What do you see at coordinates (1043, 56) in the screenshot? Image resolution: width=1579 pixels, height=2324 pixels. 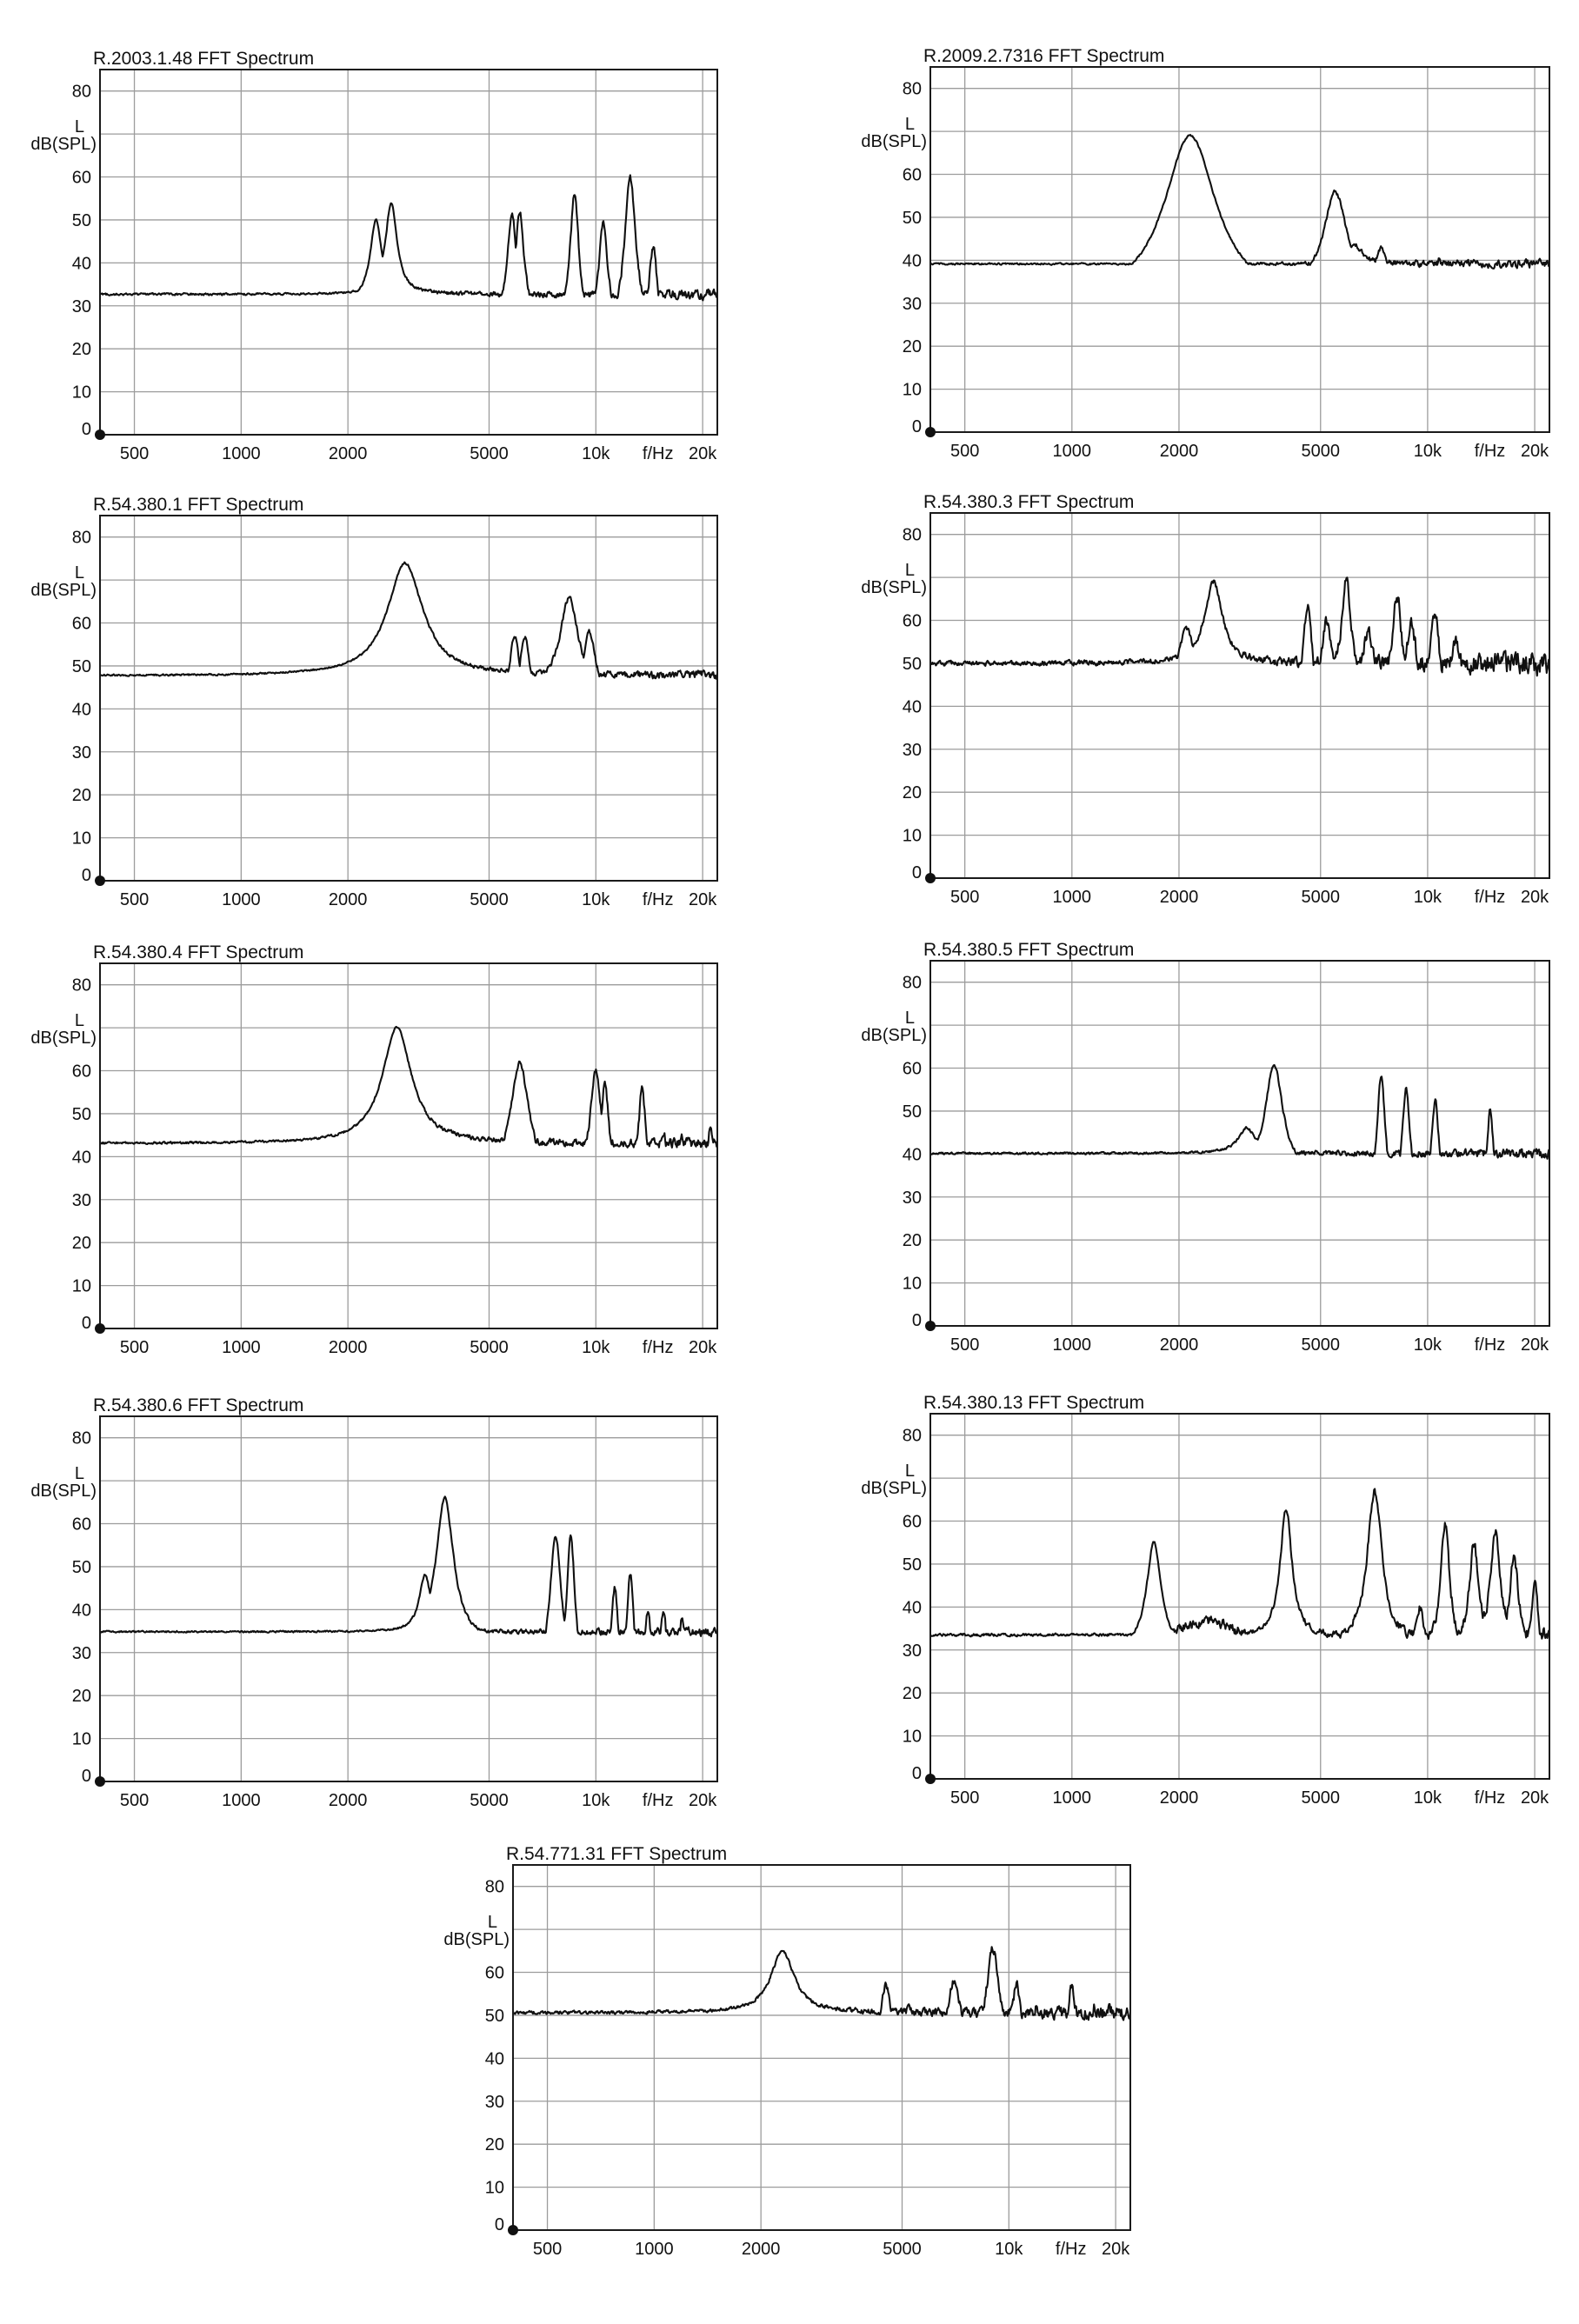 I see `chart-title: R.2009.2.7316 FFT Spectrum` at bounding box center [1043, 56].